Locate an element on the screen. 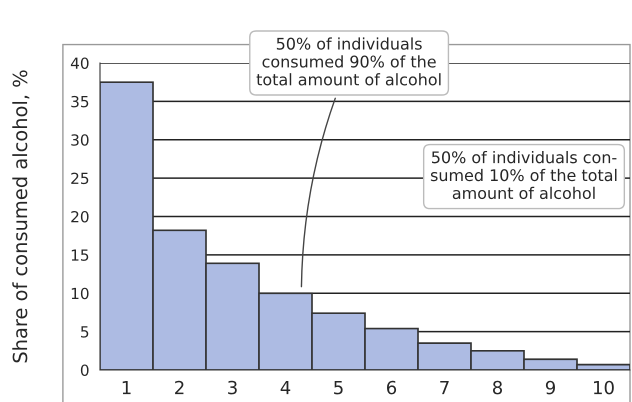 This screenshot has width=632, height=402. x-tick-label: 1 is located at coordinates (126, 387).